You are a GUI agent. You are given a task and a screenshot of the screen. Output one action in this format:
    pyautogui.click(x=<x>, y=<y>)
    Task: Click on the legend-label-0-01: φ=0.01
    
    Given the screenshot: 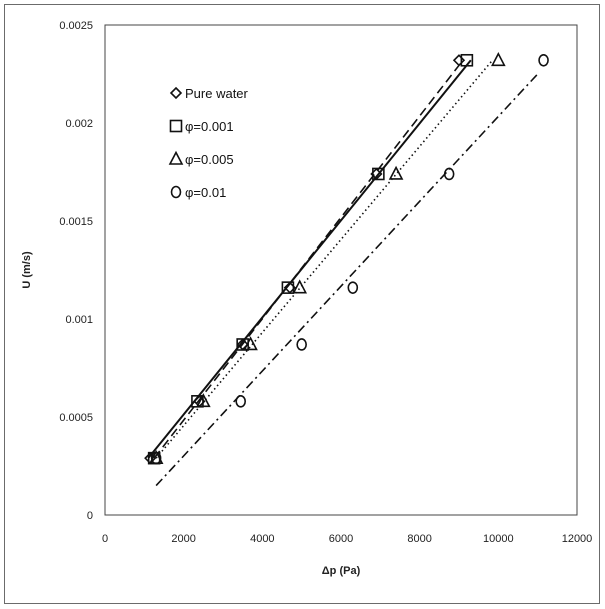 What is the action you would take?
    pyautogui.click(x=205, y=192)
    